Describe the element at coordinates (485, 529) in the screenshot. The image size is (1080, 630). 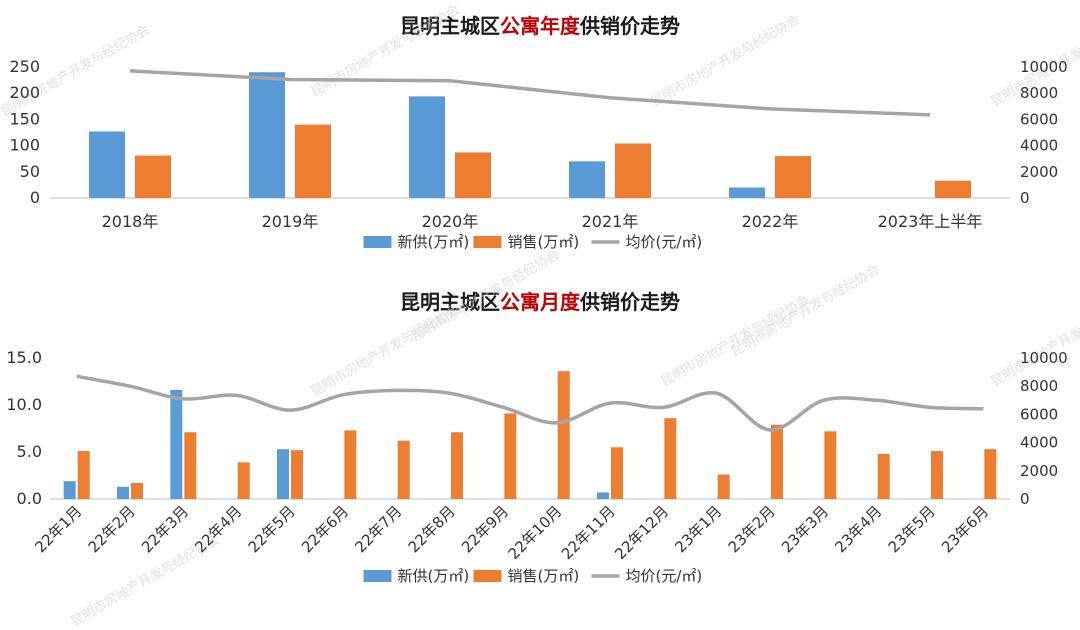
I see `chart2-x-tick: 22年9月` at that location.